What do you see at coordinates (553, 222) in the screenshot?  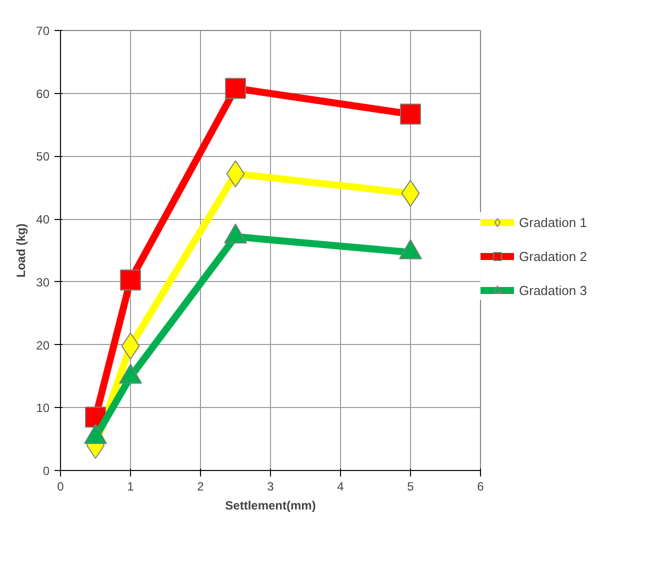 I see `legend-label: Gradation 1` at bounding box center [553, 222].